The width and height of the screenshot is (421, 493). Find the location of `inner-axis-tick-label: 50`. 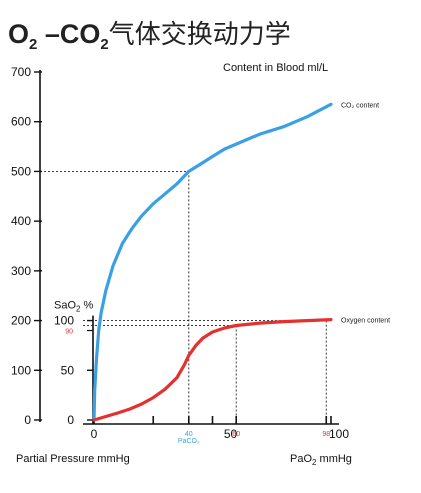

inner-axis-tick-label: 50 is located at coordinates (68, 370).